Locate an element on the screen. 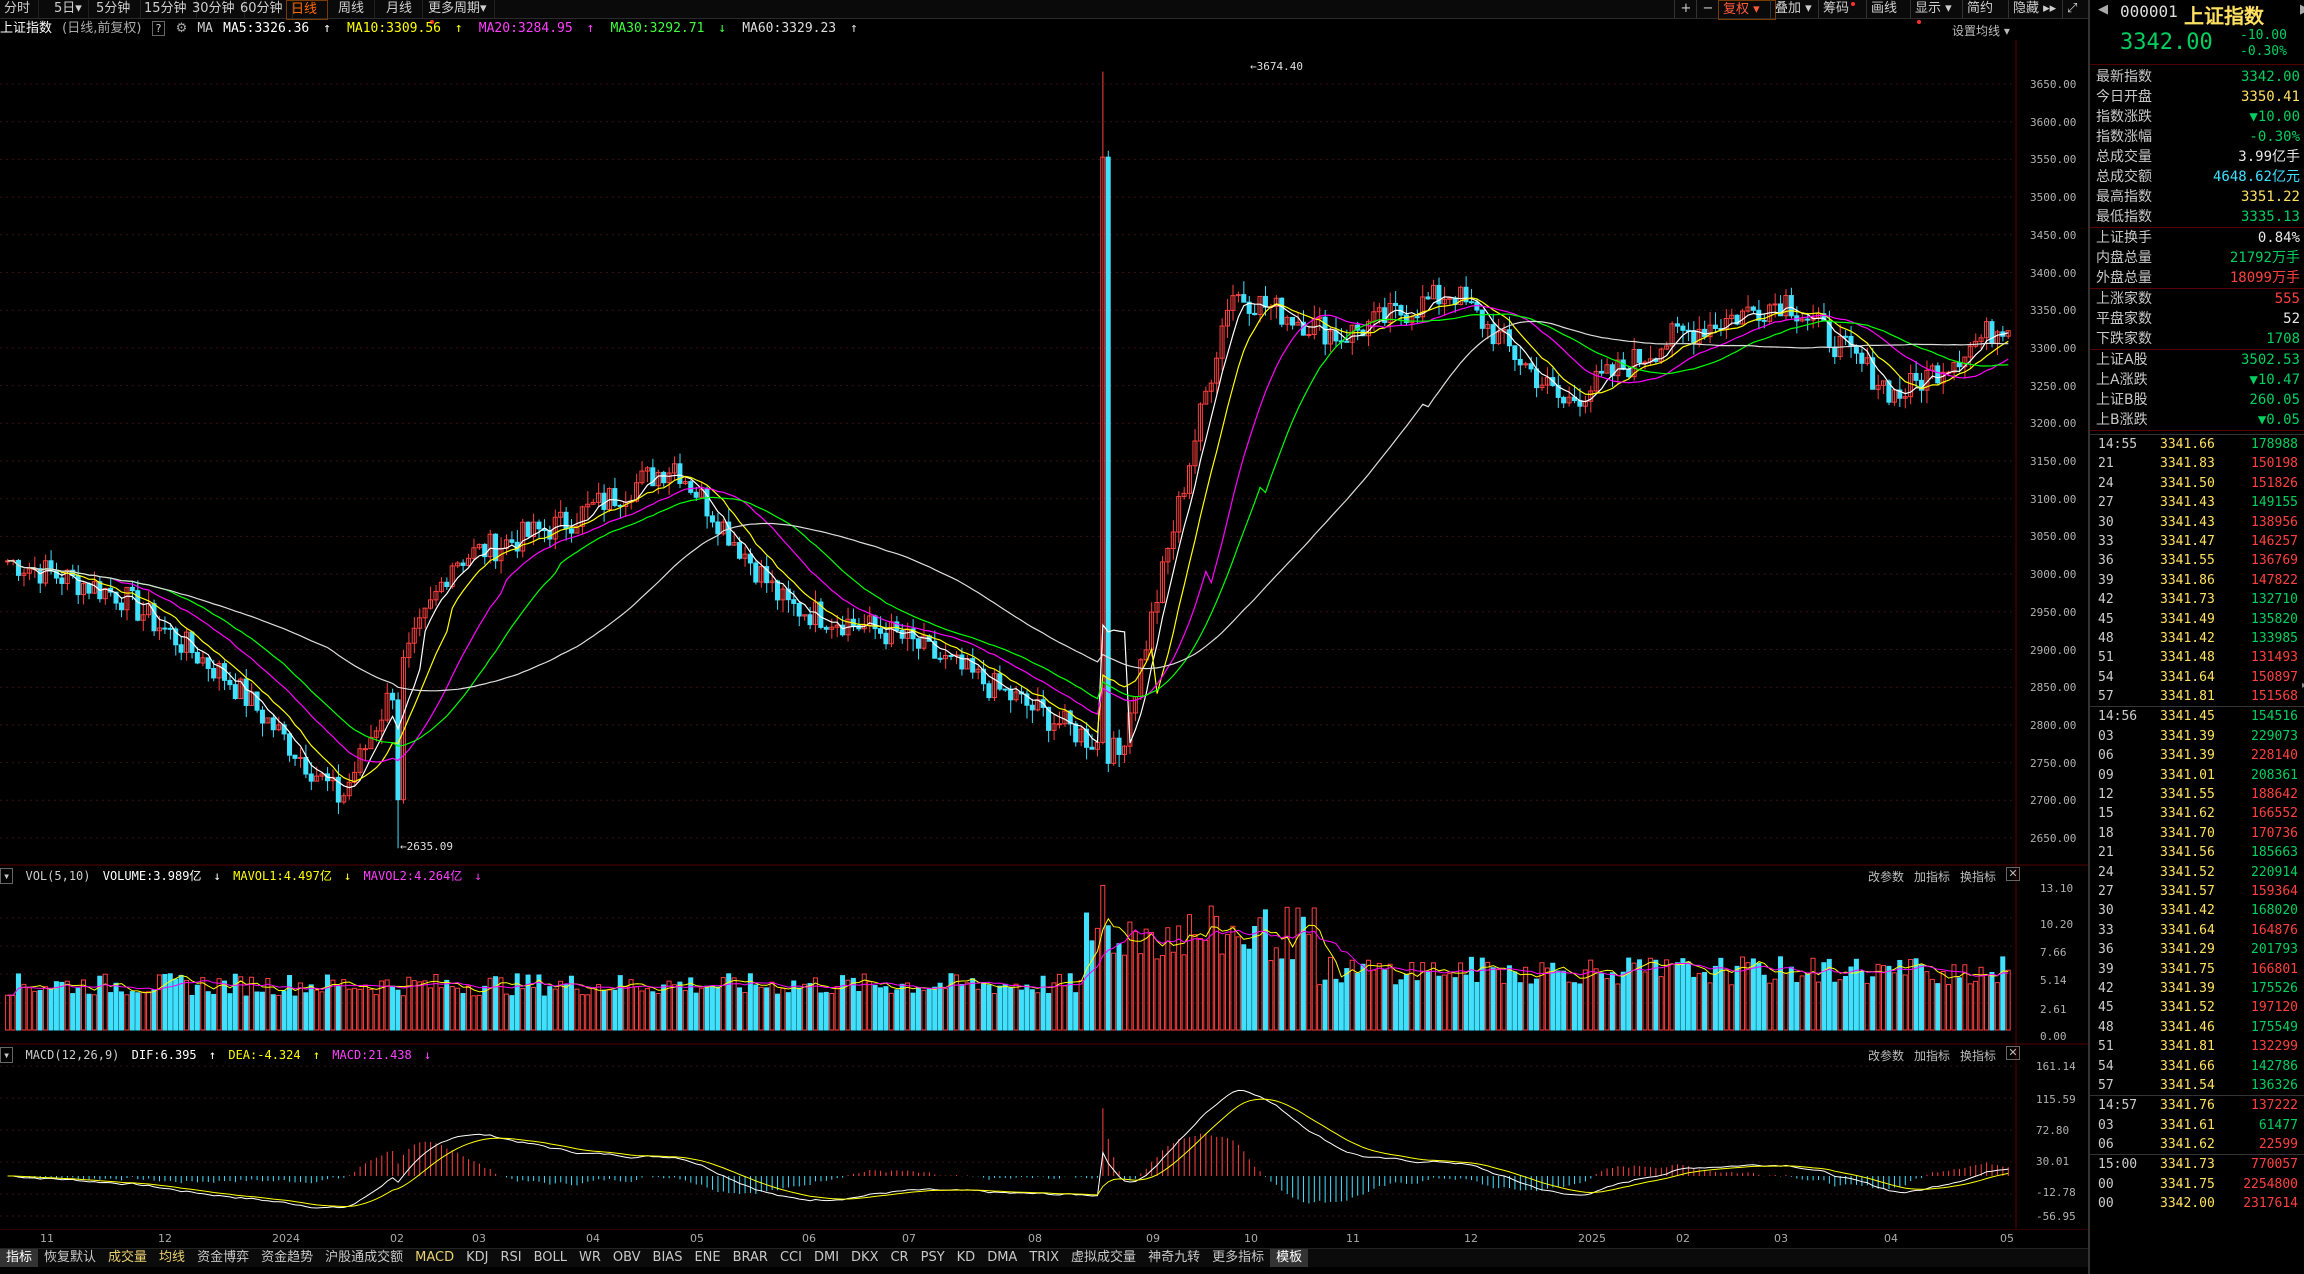  period-tab-5day: 5日▾ is located at coordinates (69, 9).